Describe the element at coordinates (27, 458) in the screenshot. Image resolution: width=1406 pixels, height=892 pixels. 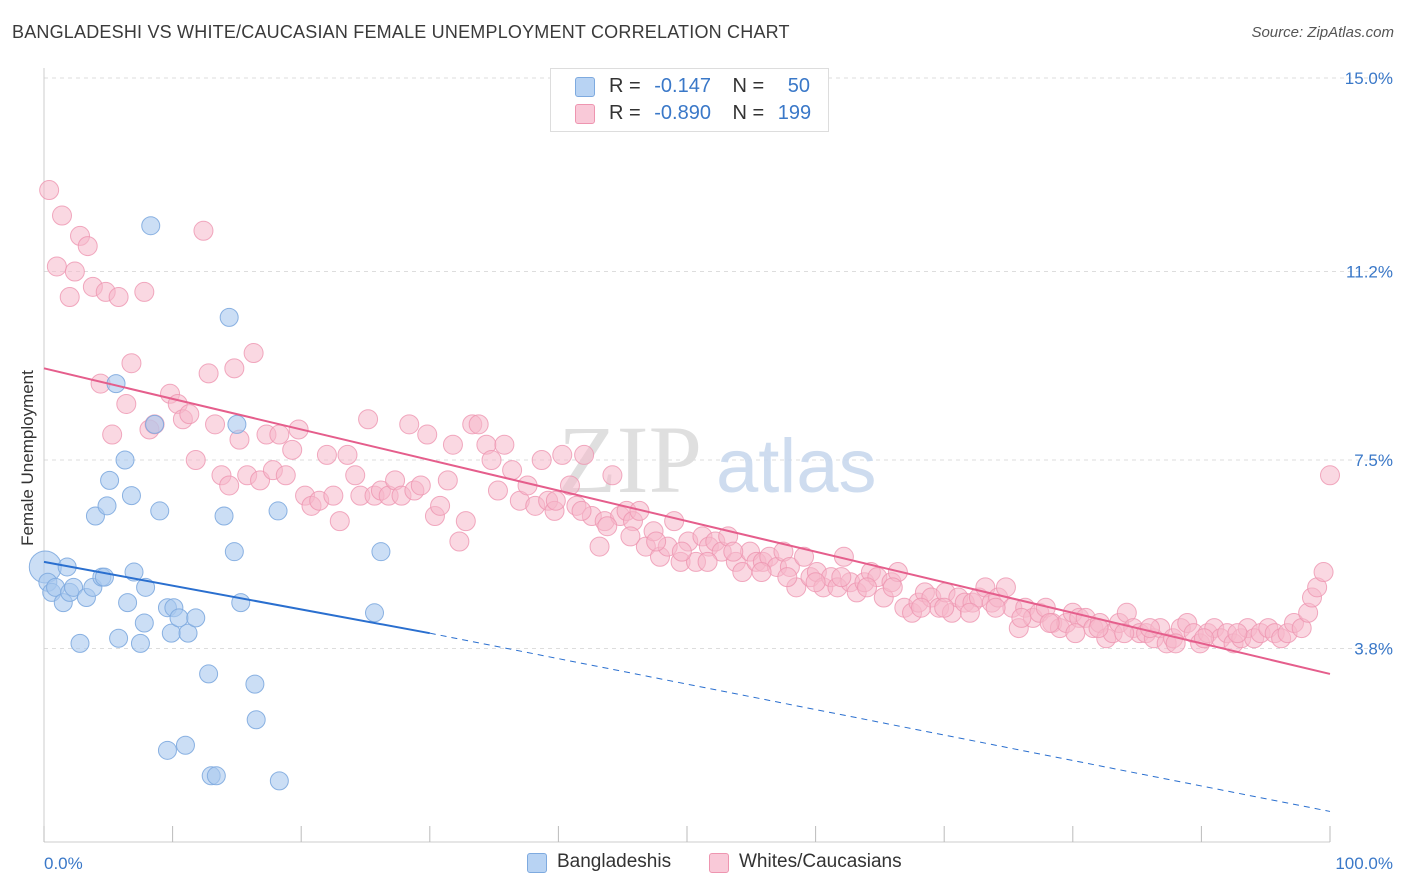
I see `y-axis-label: Female Unemployment` at that location.